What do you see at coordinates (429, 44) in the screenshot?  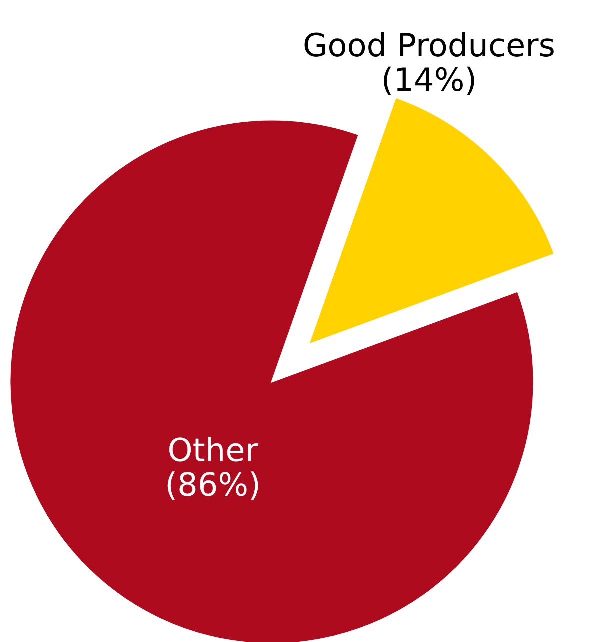 I see `slice-label: Good Producers` at bounding box center [429, 44].